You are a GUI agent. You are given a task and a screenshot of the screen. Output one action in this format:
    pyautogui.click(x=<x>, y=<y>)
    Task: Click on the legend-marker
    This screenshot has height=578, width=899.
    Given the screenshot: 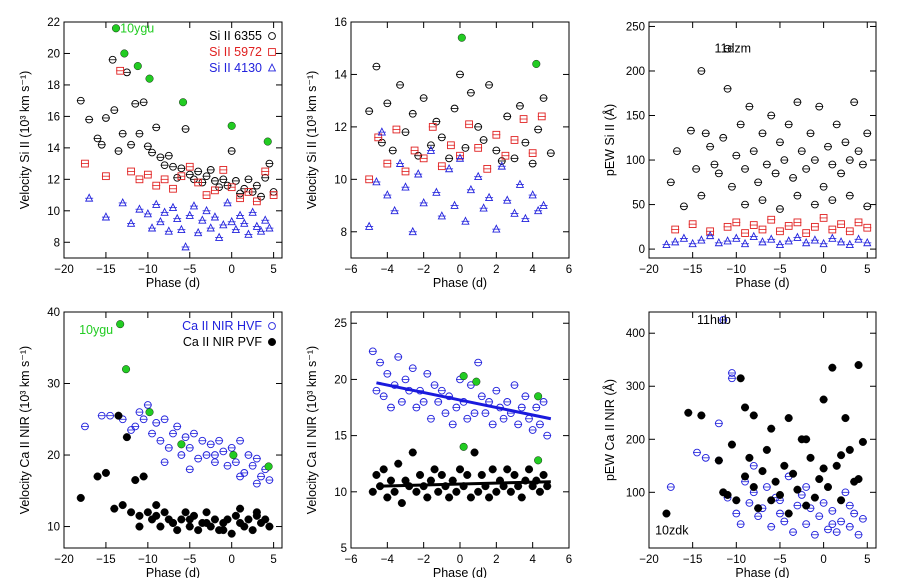 What is the action you would take?
    pyautogui.click(x=272, y=326)
    